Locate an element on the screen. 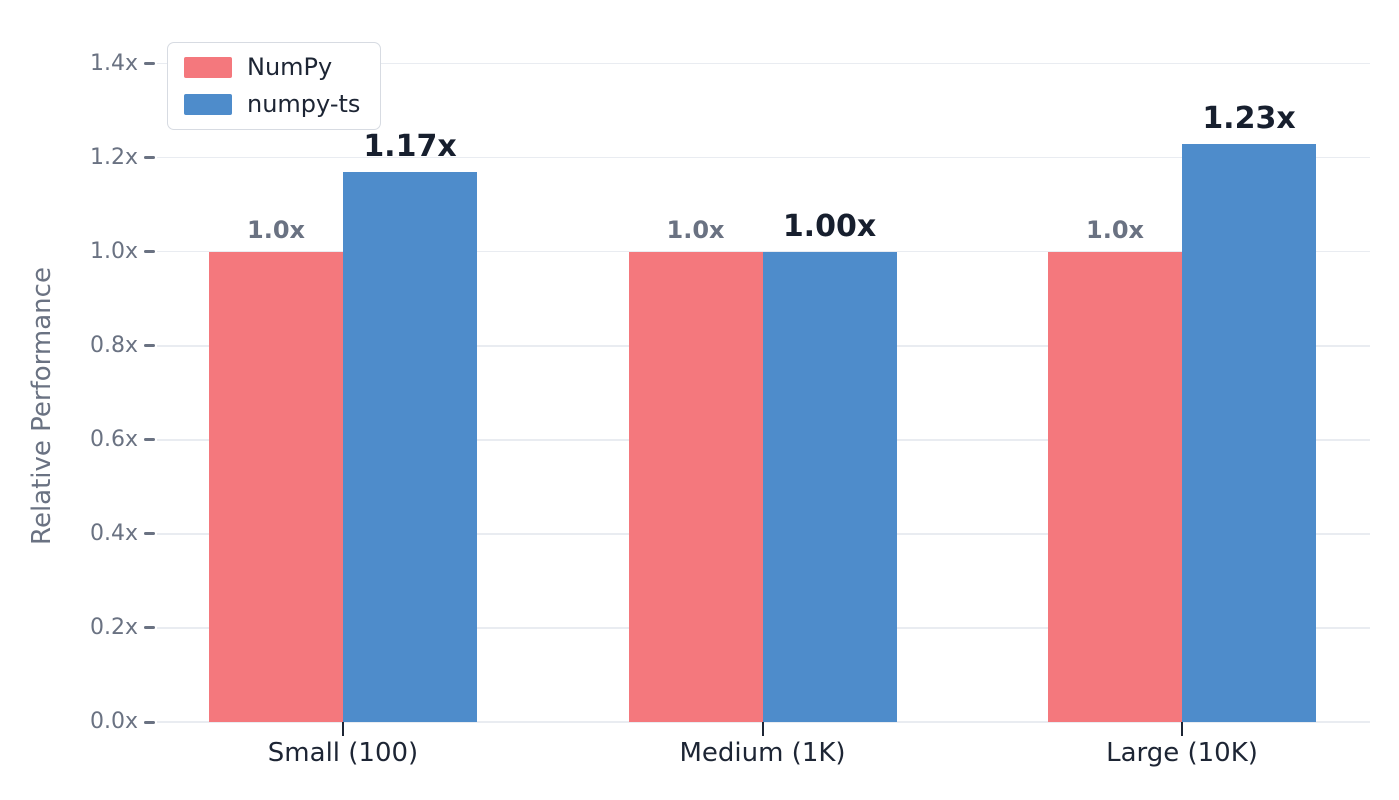 The height and width of the screenshot is (800, 1399). bar-value-label-NumPy-Medium (1K): 1.0x is located at coordinates (695, 229).